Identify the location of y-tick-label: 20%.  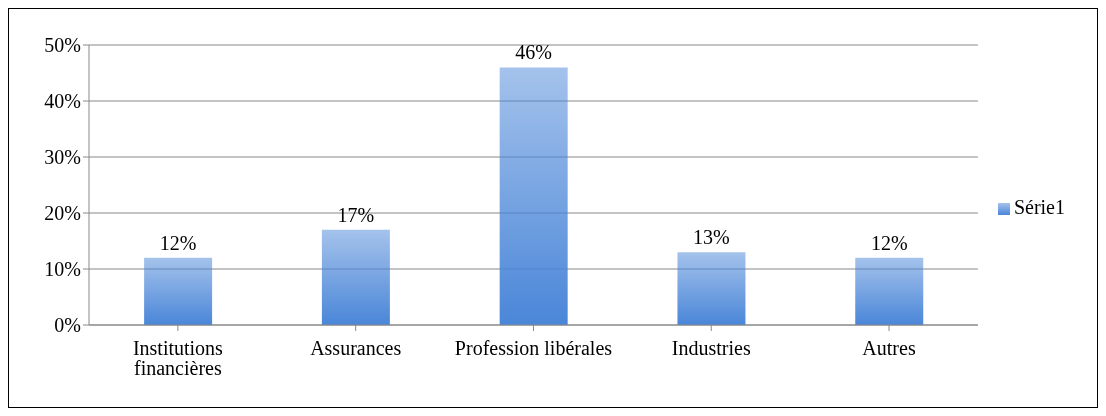
(62, 213).